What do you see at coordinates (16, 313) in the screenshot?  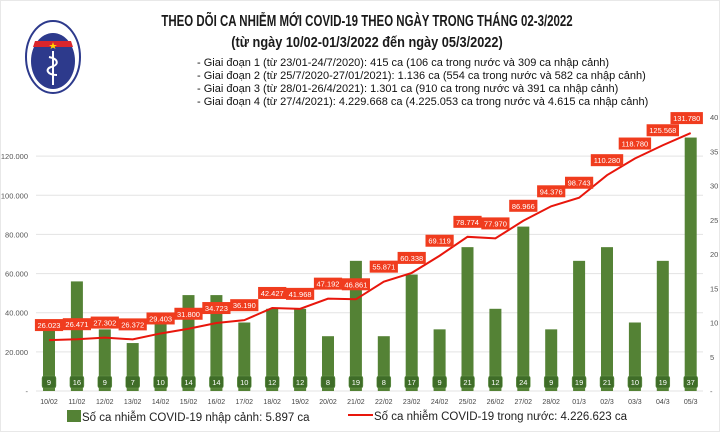 I see `left-axis-tick: 40.000` at bounding box center [16, 313].